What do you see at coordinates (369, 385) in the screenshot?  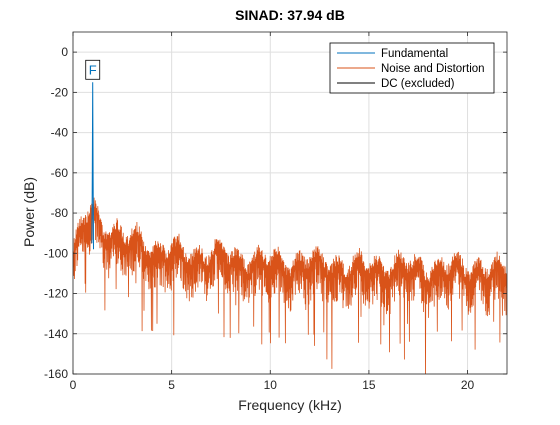 I see `x-tick-label: 15` at bounding box center [369, 385].